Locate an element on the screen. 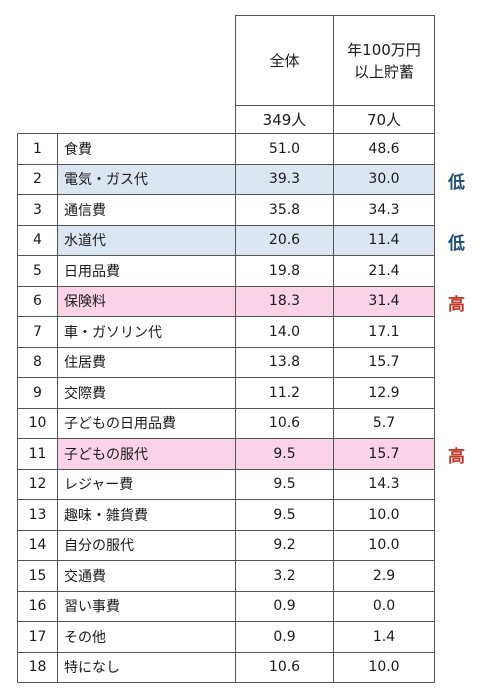 The height and width of the screenshot is (700, 486). table-row: 13 趣味・雑貨費 9.5 10.0 is located at coordinates (226, 515).